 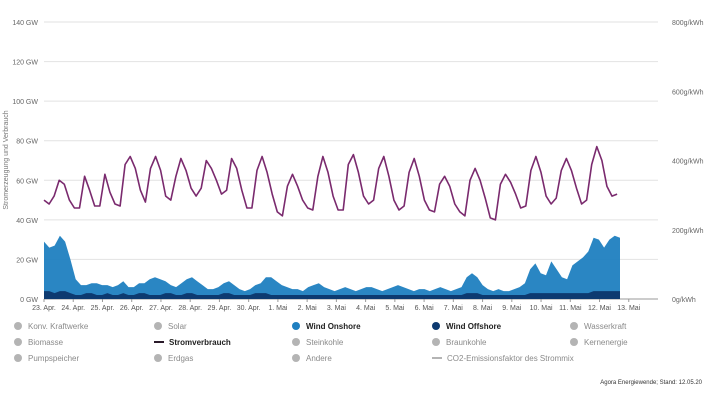 What do you see at coordinates (27, 181) in the screenshot?
I see `y-tick-label: 60 GW` at bounding box center [27, 181].